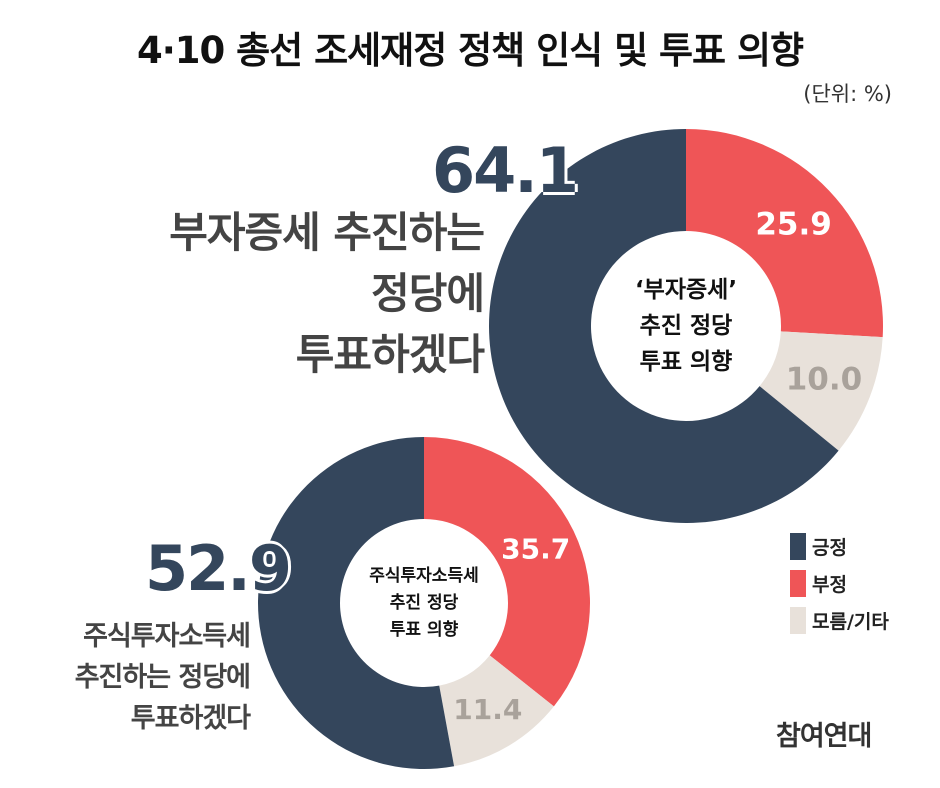  Describe the element at coordinates (327, 232) in the screenshot. I see `caption-1-line-1: 부자증세 추진하는` at that location.